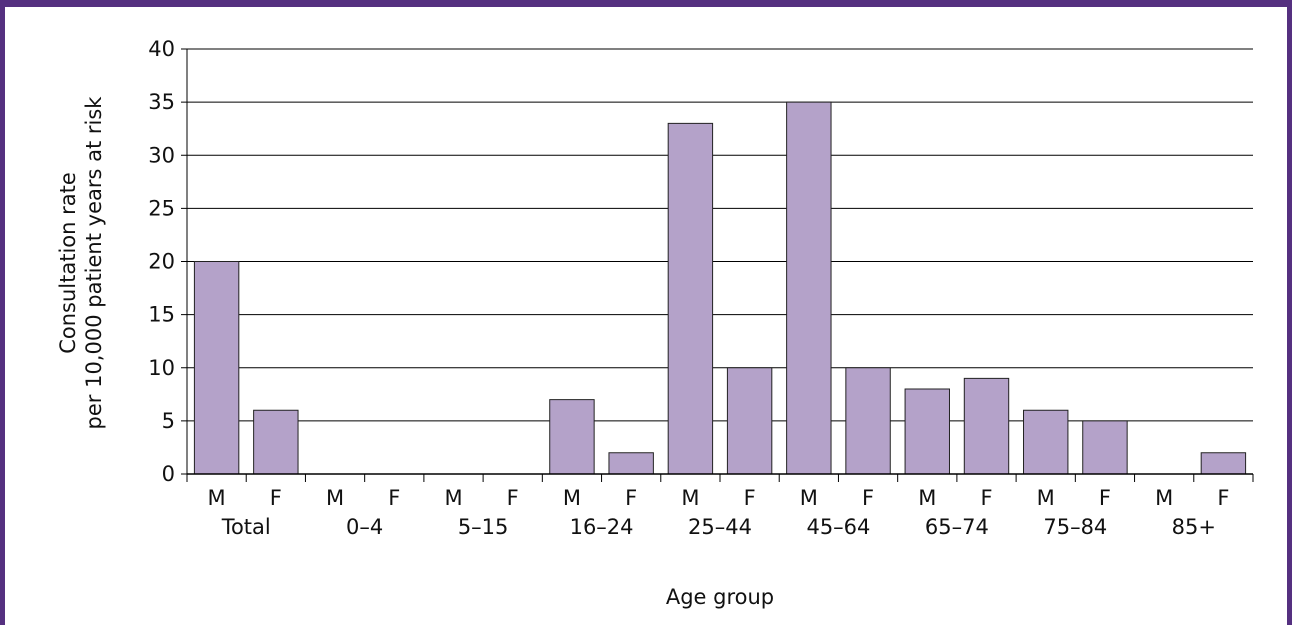 This screenshot has width=1292, height=625. Describe the element at coordinates (1075, 527) in the screenshot. I see `age-group-label: 75–84` at that location.